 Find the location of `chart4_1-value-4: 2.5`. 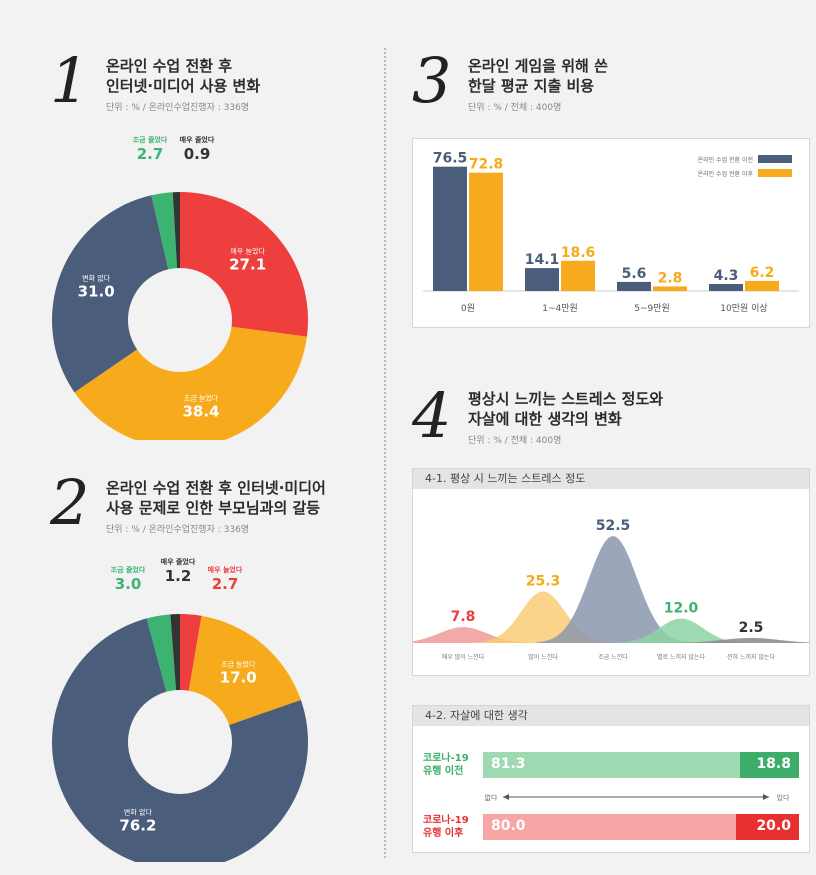

chart4_1-value-4: 2.5 is located at coordinates (751, 628).